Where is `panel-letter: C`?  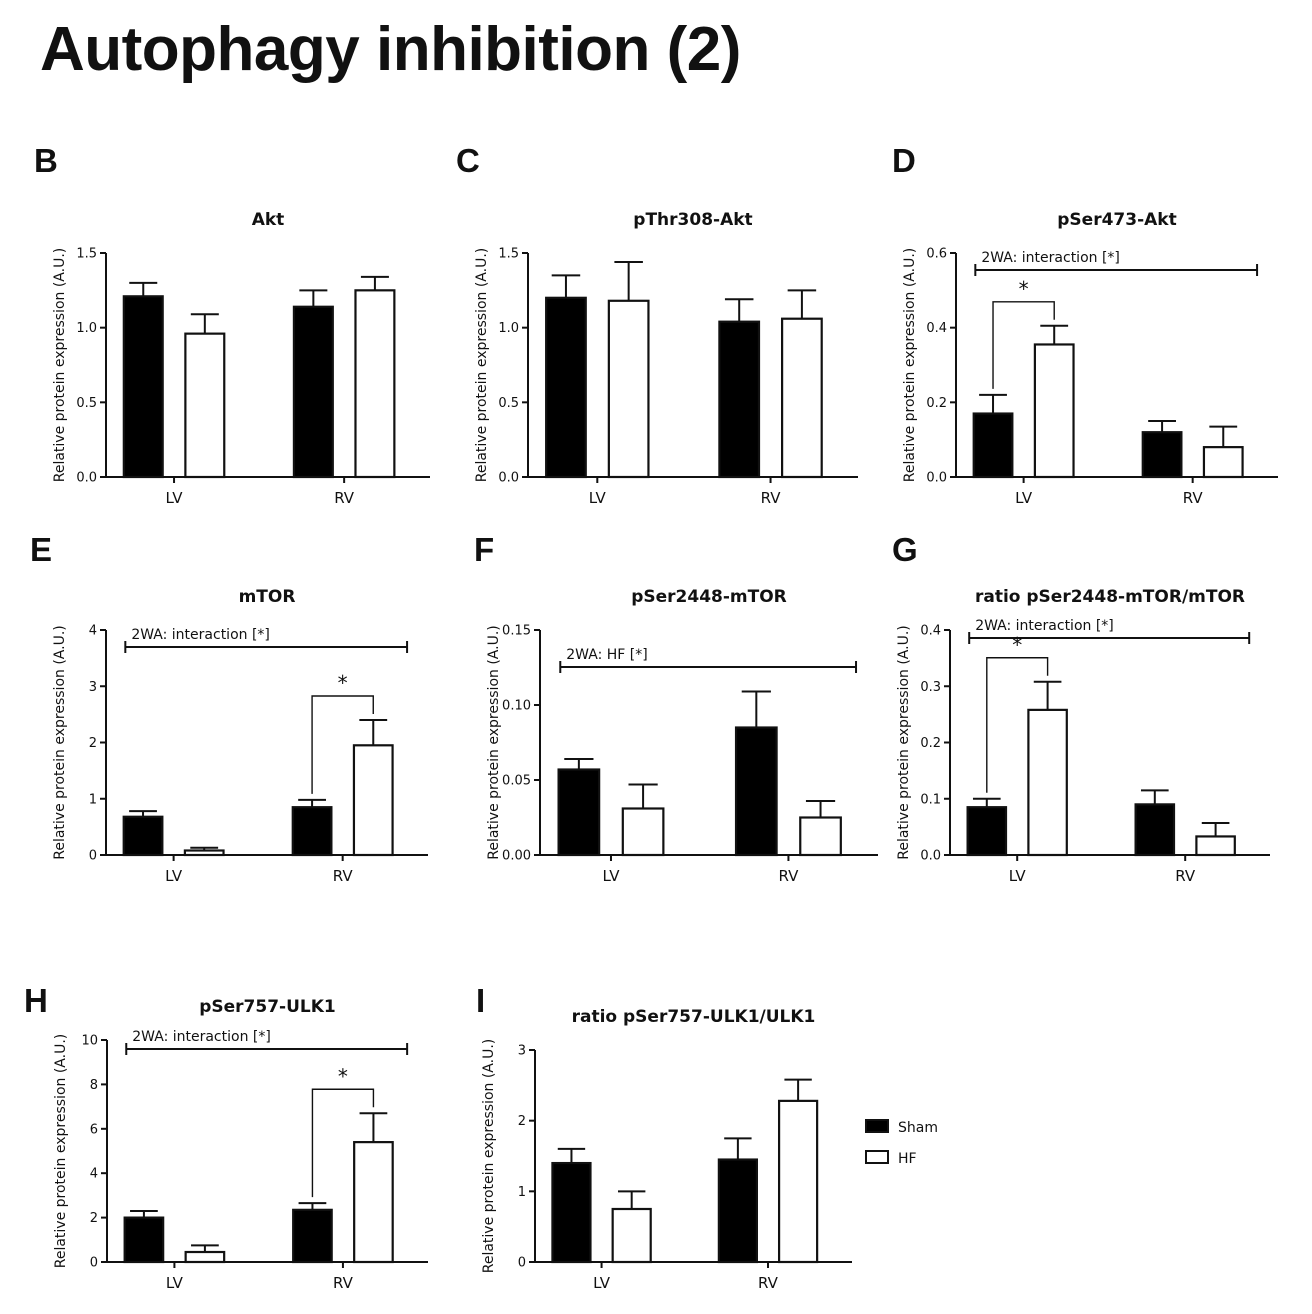
panel-letter: C is located at coordinates (468, 160).